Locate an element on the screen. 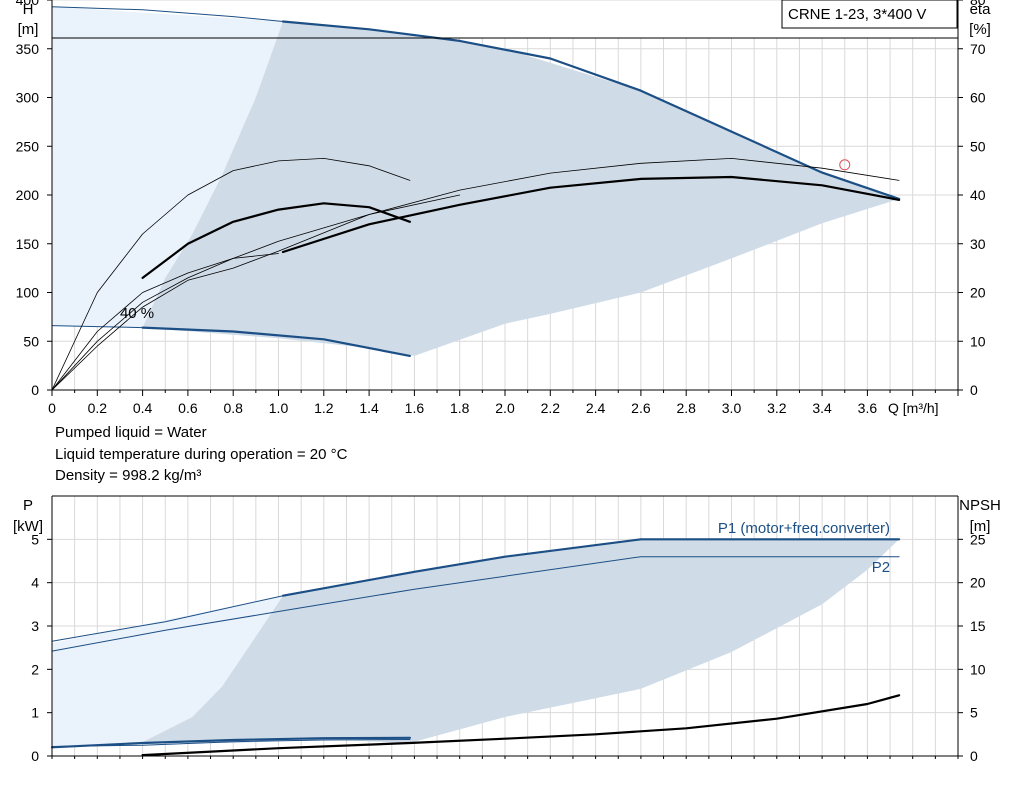 This screenshot has height=786, width=1024. x-tick-label: 3.2 is located at coordinates (777, 408).